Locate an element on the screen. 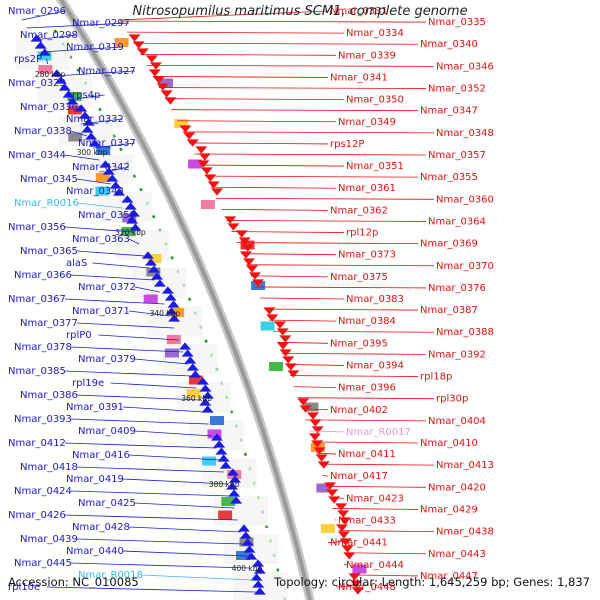 The image size is (600, 600). feature-label: Nmar_R0016 is located at coordinates (46, 203).